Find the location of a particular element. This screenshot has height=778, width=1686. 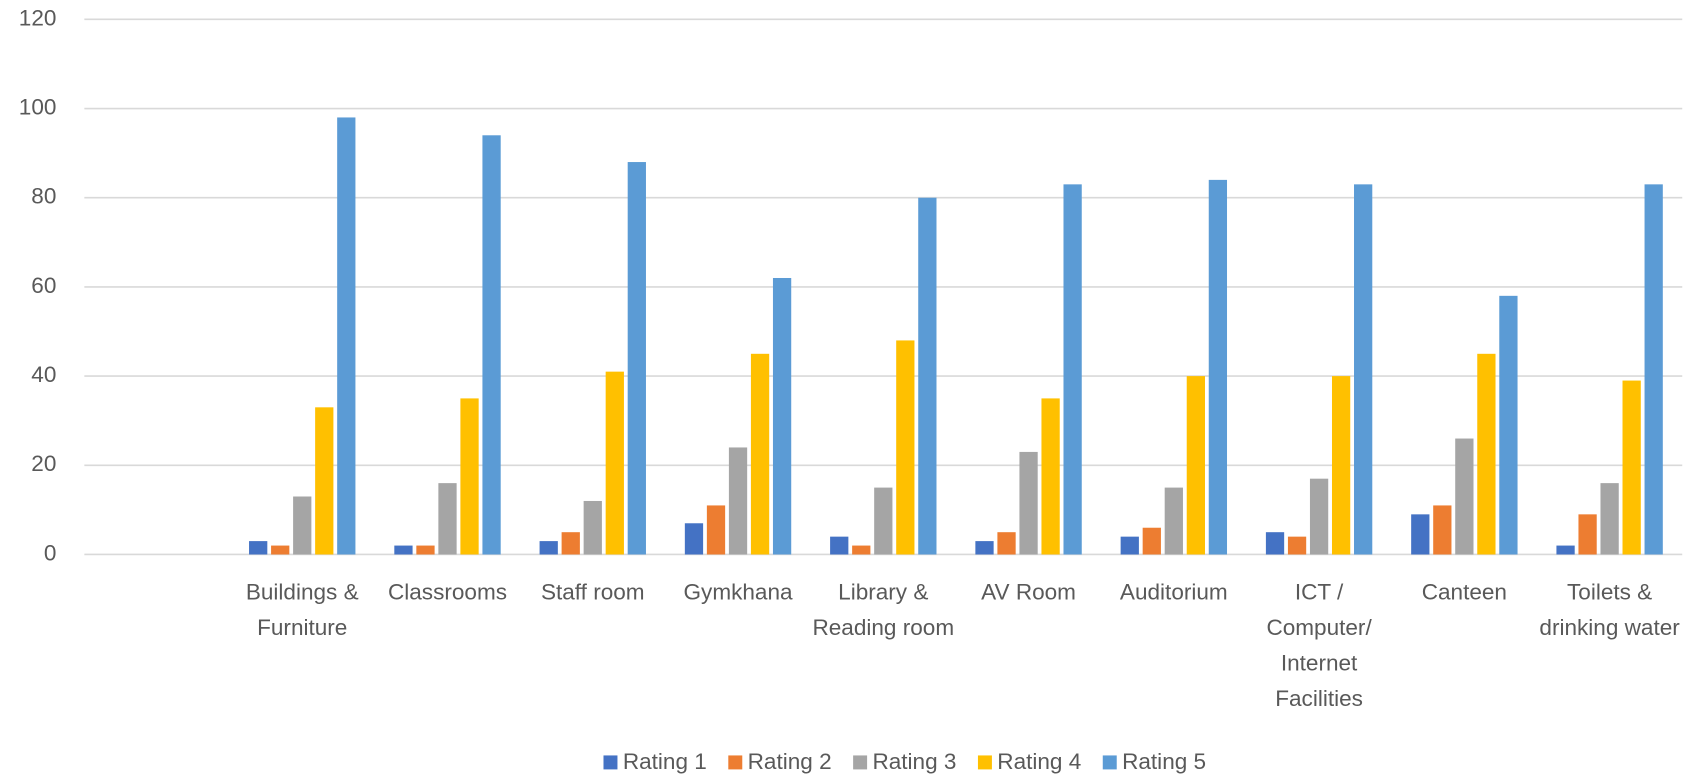

x-tick-label: Buildings & Furniture is located at coordinates (302, 610).